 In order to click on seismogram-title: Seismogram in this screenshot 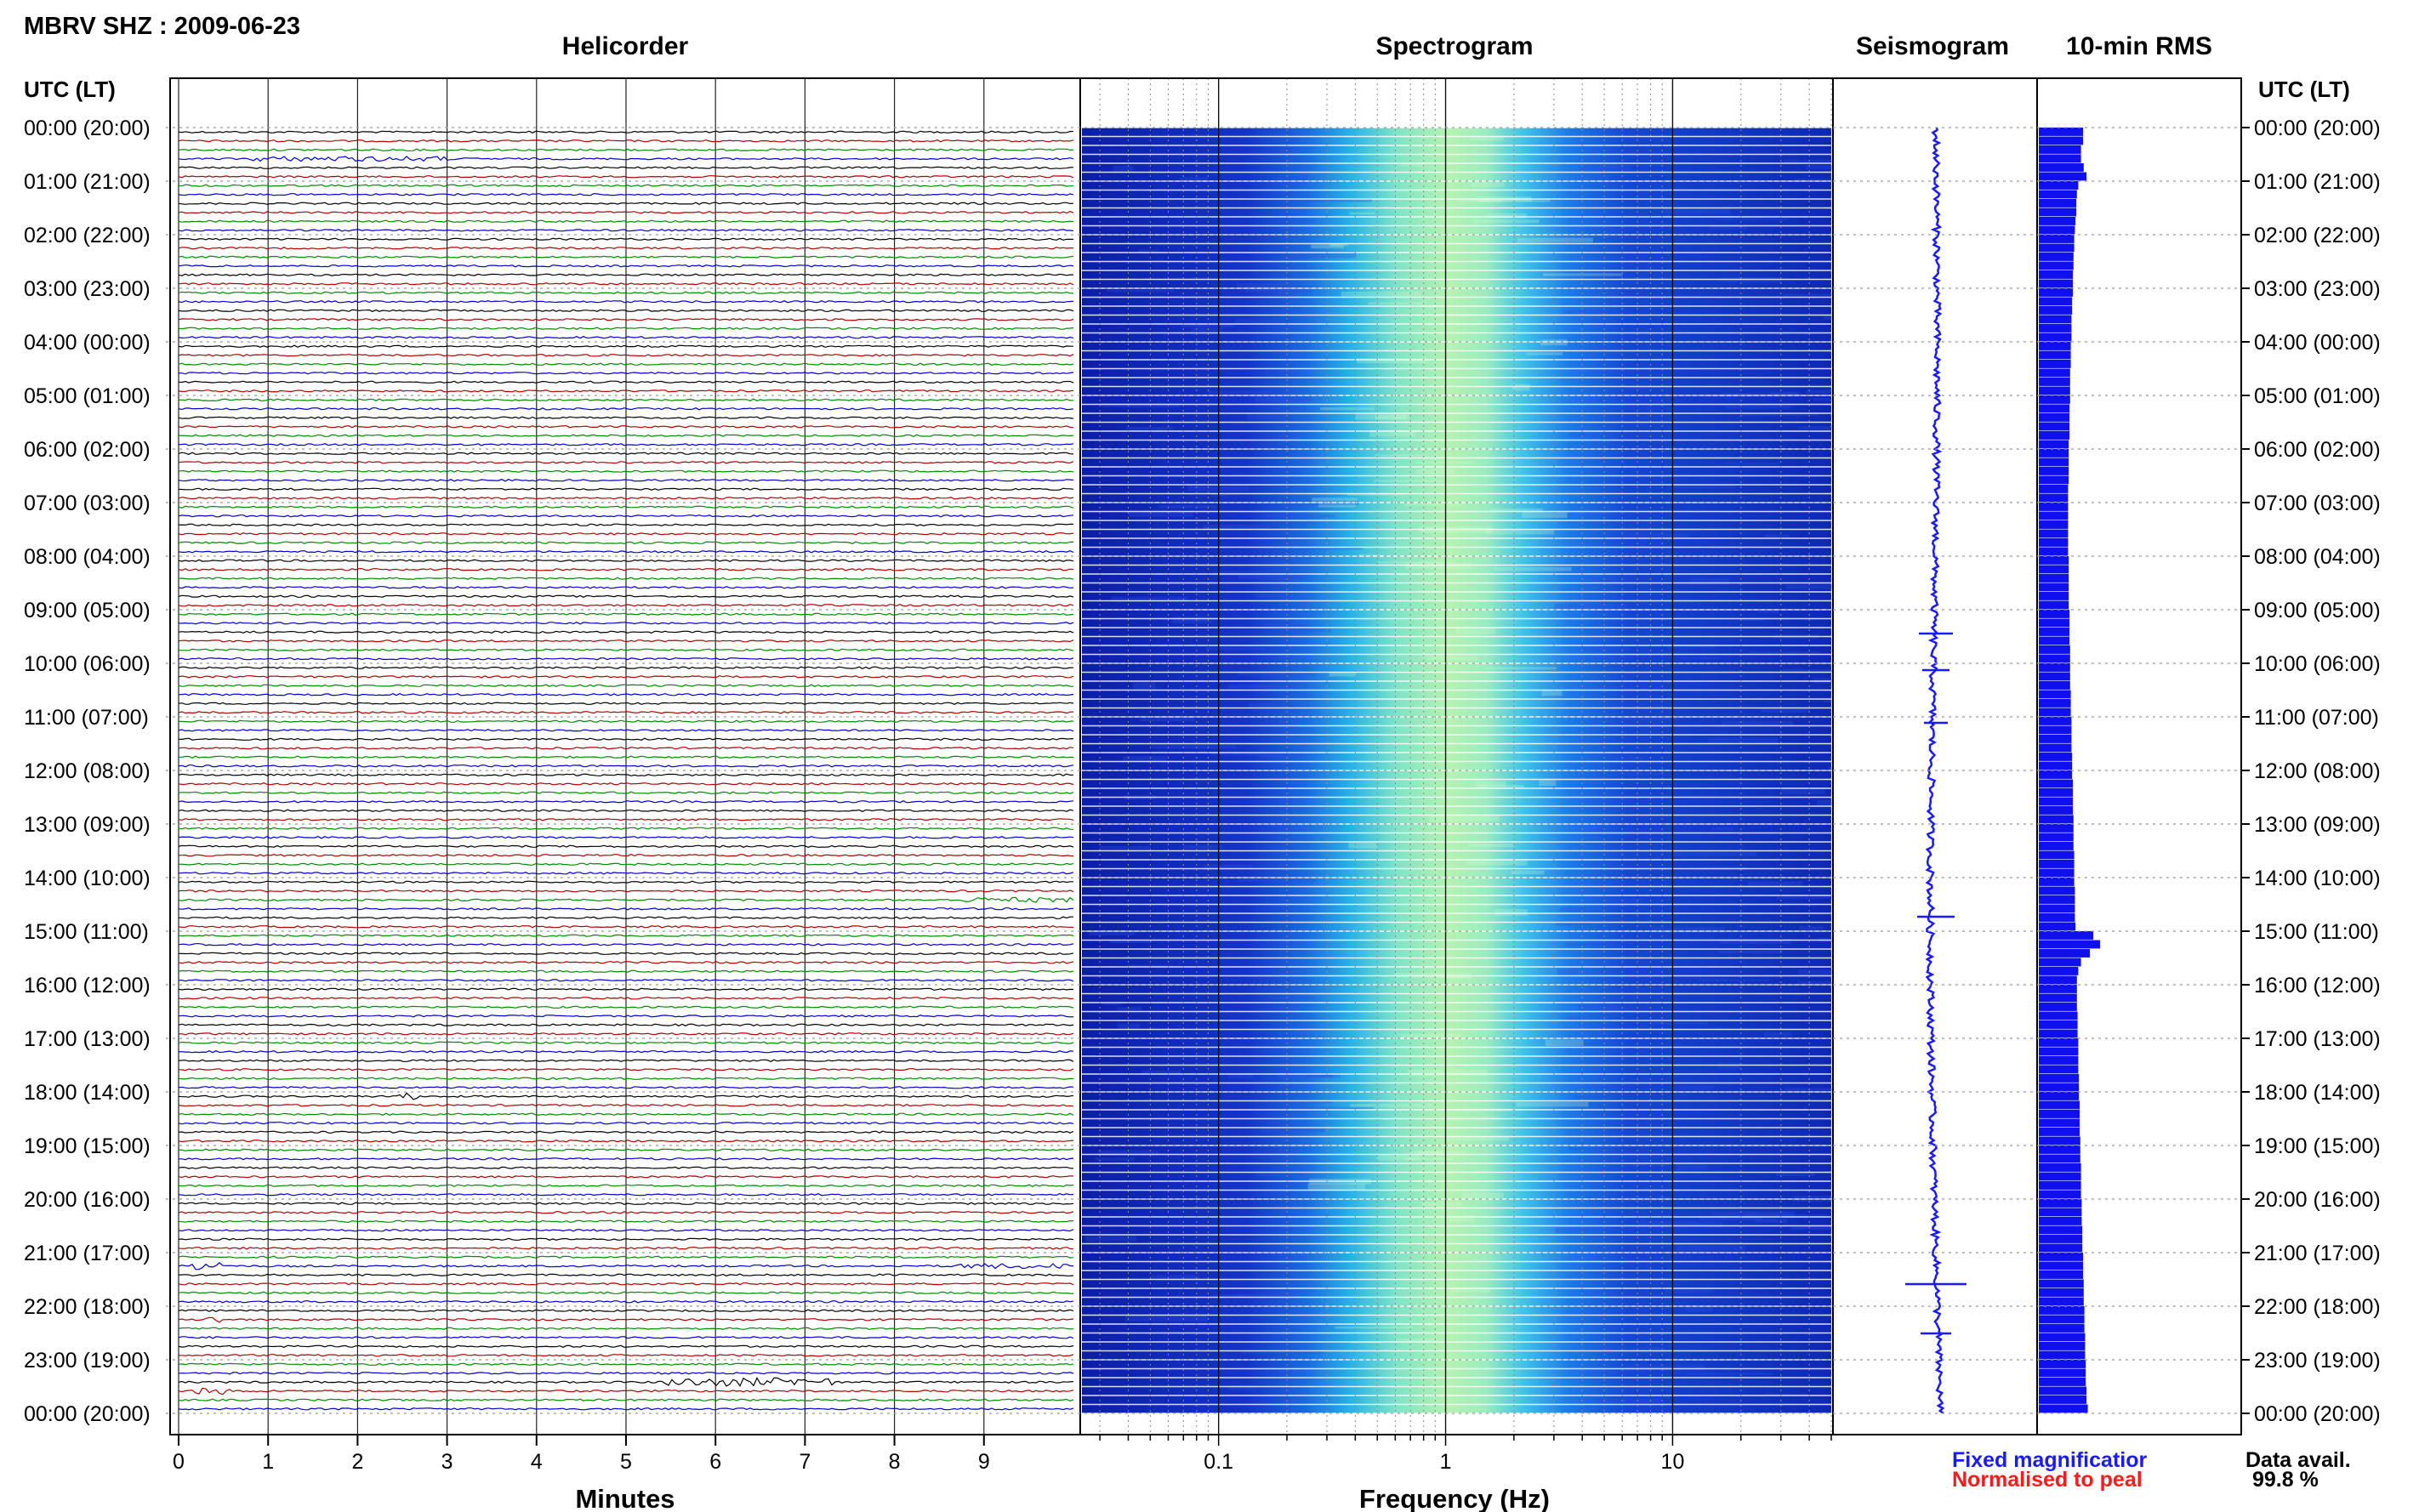, I will do `click(1932, 46)`.